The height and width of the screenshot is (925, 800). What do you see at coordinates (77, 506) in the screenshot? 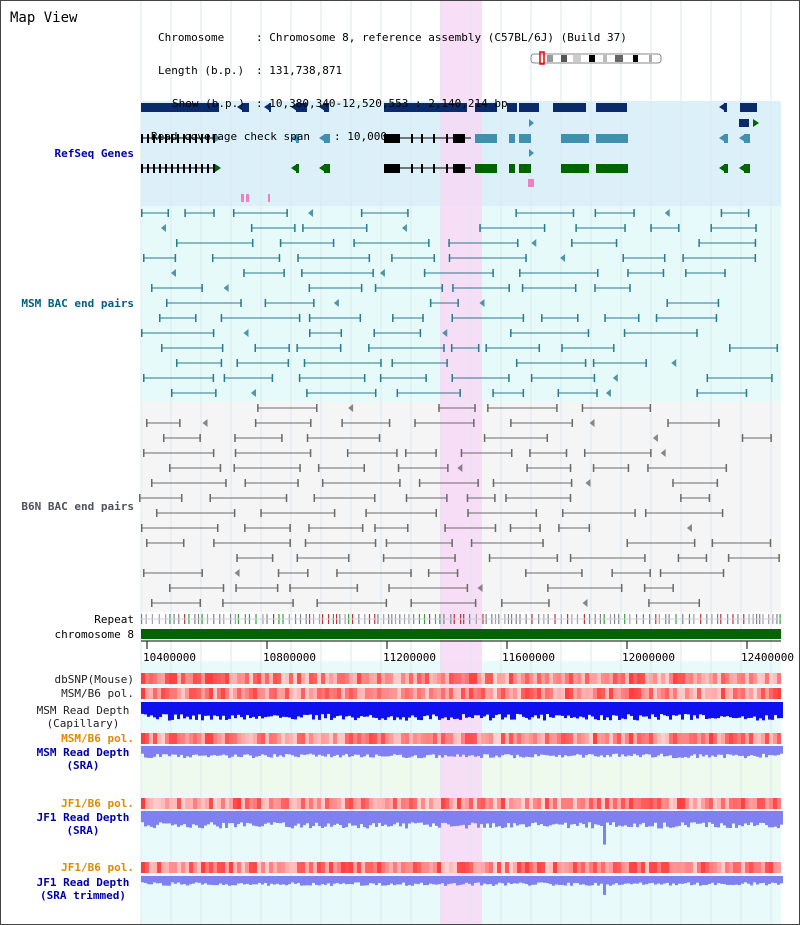
I see `track-label-b6n-bac: B6N BAC end pairs` at bounding box center [77, 506].